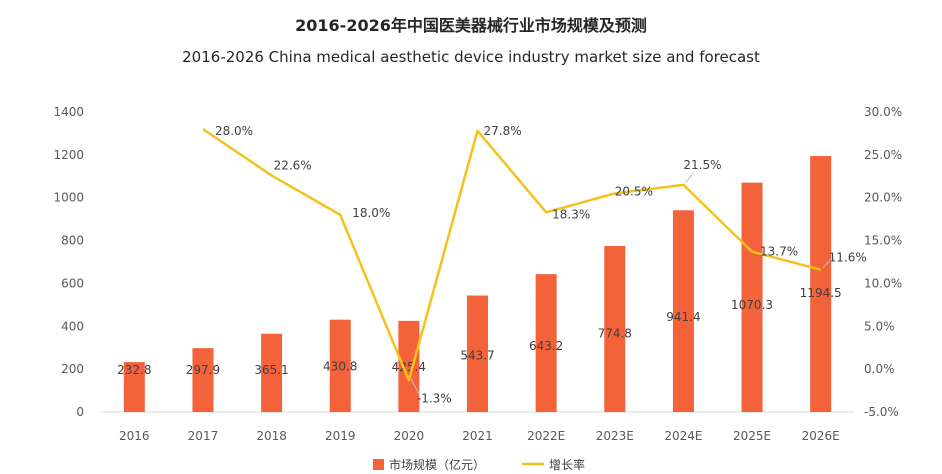 This screenshot has height=474, width=942. What do you see at coordinates (879, 369) in the screenshot?
I see `y-right-tick-label: 0.0%` at bounding box center [879, 369].